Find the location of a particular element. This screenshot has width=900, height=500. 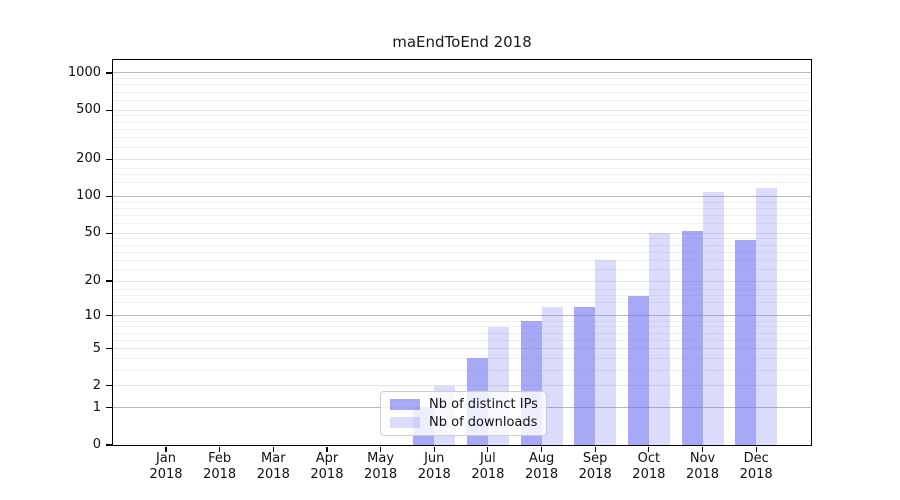

x-tick-label: Dec 2018 is located at coordinates (756, 467).